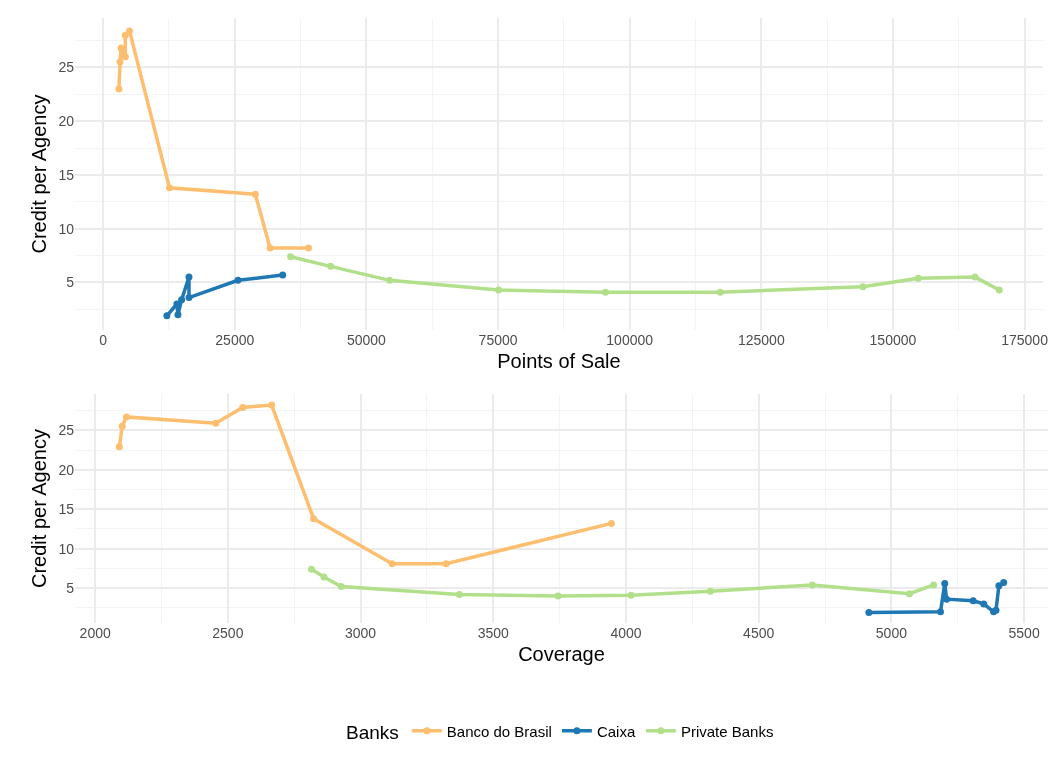  What do you see at coordinates (891, 633) in the screenshot?
I see `x-tick-label: 5000` at bounding box center [891, 633].